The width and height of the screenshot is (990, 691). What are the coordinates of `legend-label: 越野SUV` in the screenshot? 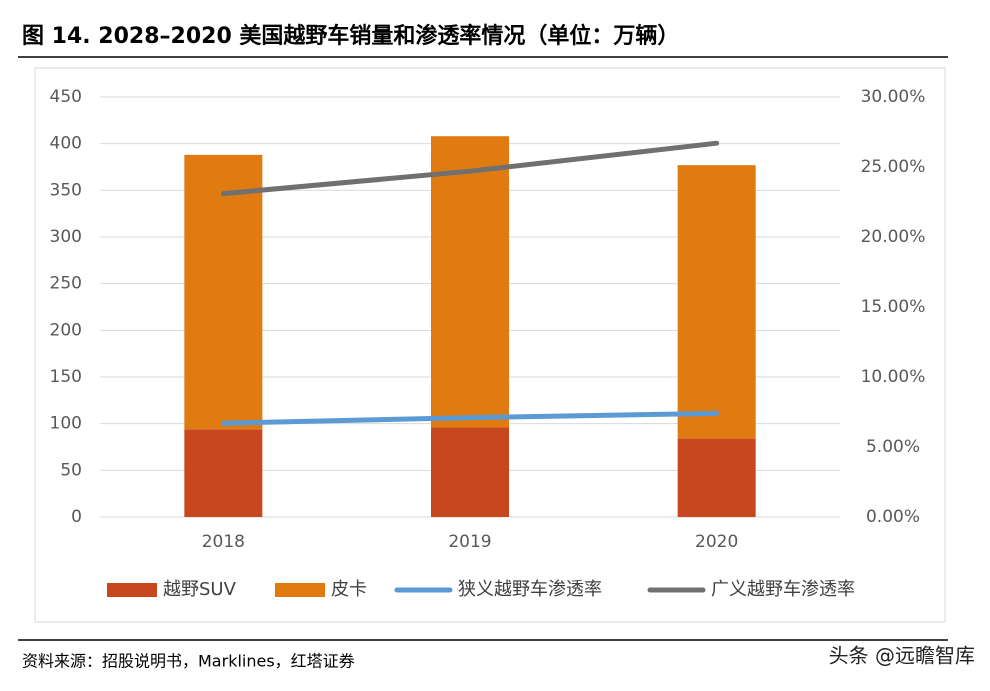 It's located at (200, 589).